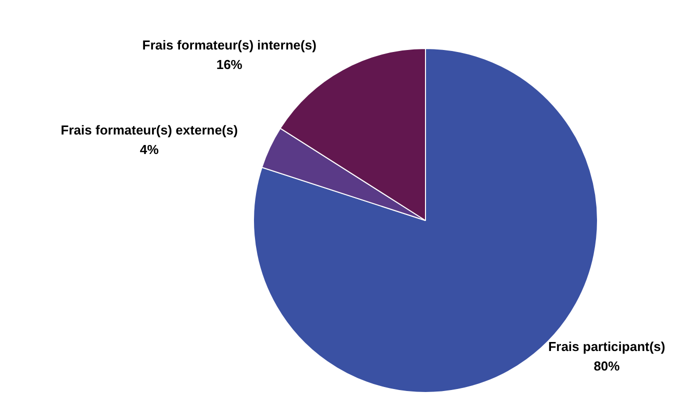  What do you see at coordinates (149, 130) in the screenshot?
I see `slice-label: Frais formateur(s) externe(s)` at bounding box center [149, 130].